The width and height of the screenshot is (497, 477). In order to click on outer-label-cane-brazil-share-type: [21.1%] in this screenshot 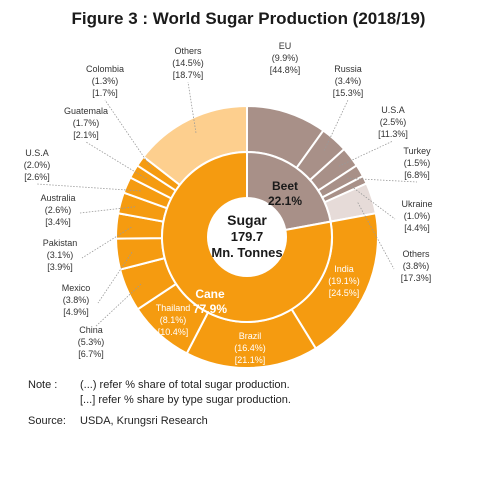, I will do `click(250, 360)`.